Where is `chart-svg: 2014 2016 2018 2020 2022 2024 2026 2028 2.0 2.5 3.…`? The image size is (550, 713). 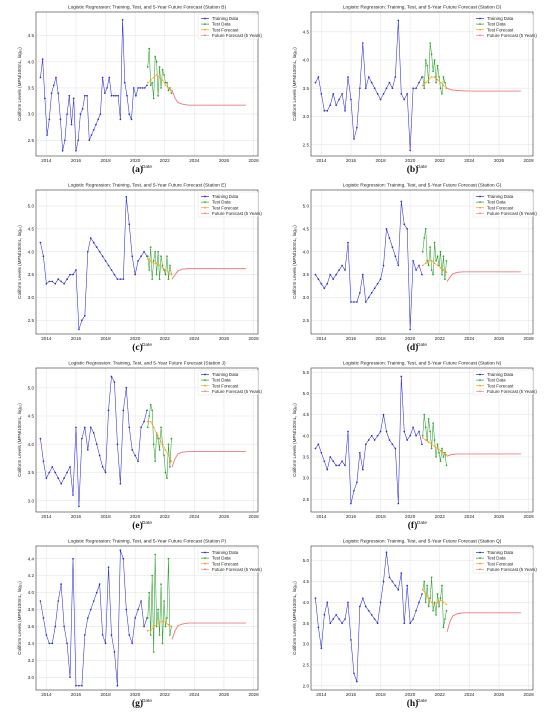
chart-svg: 2014 2016 2018 2020 2022 2024 2026 2028 2.0 2.5 3.… is located at coordinates (414, 622).